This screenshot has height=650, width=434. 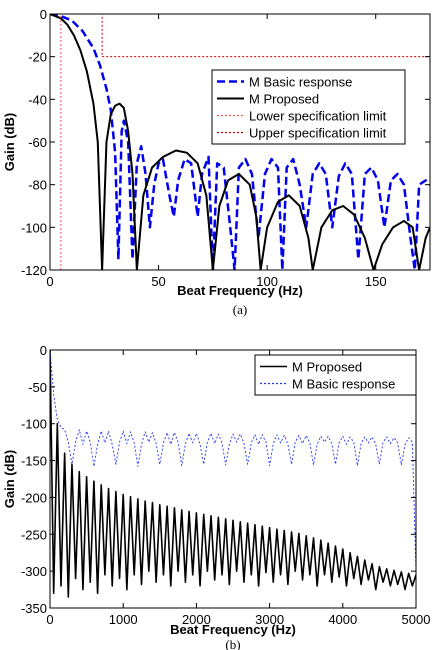 I want to click on x-tick-label: 50, so click(x=158, y=281).